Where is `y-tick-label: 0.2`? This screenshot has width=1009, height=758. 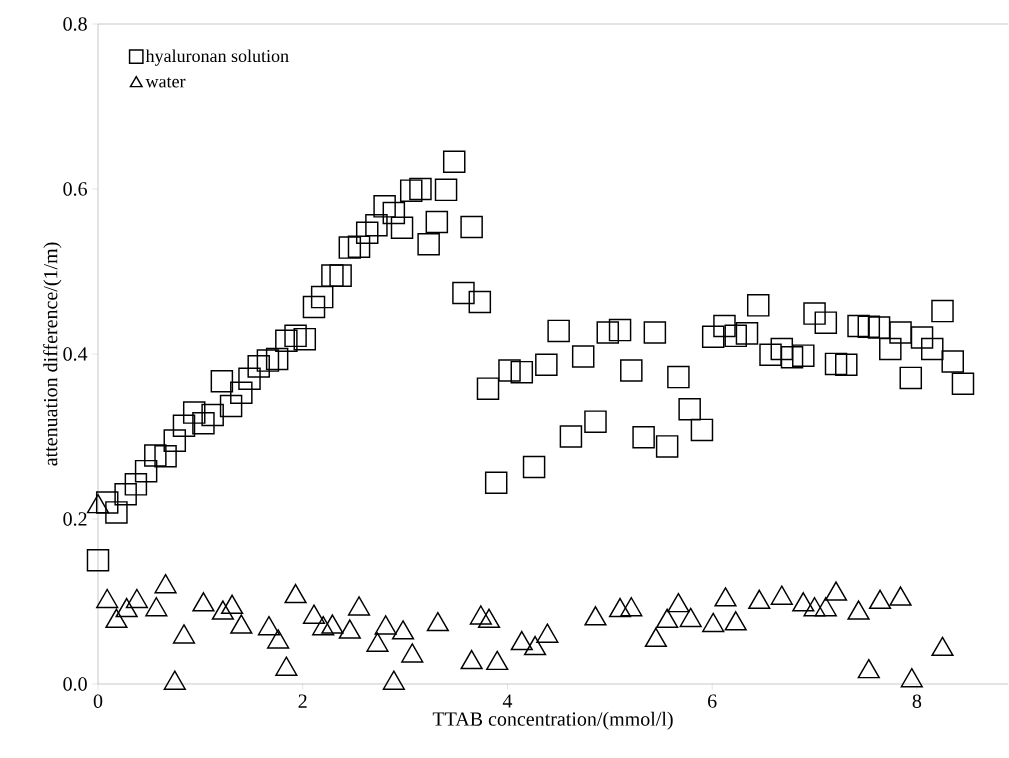
y-tick-label: 0.2 is located at coordinates (75, 519).